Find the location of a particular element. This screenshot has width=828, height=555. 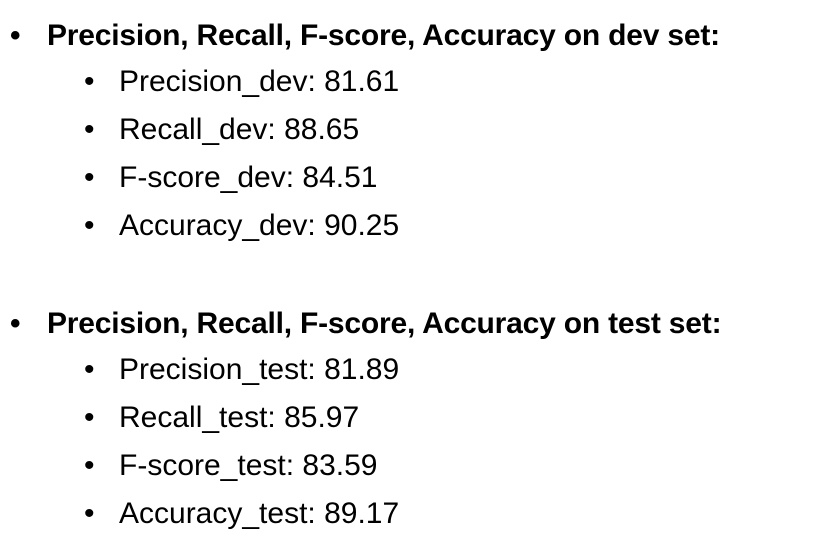

list-item: • Accuracy_test: 89.17 is located at coordinates (414, 514).